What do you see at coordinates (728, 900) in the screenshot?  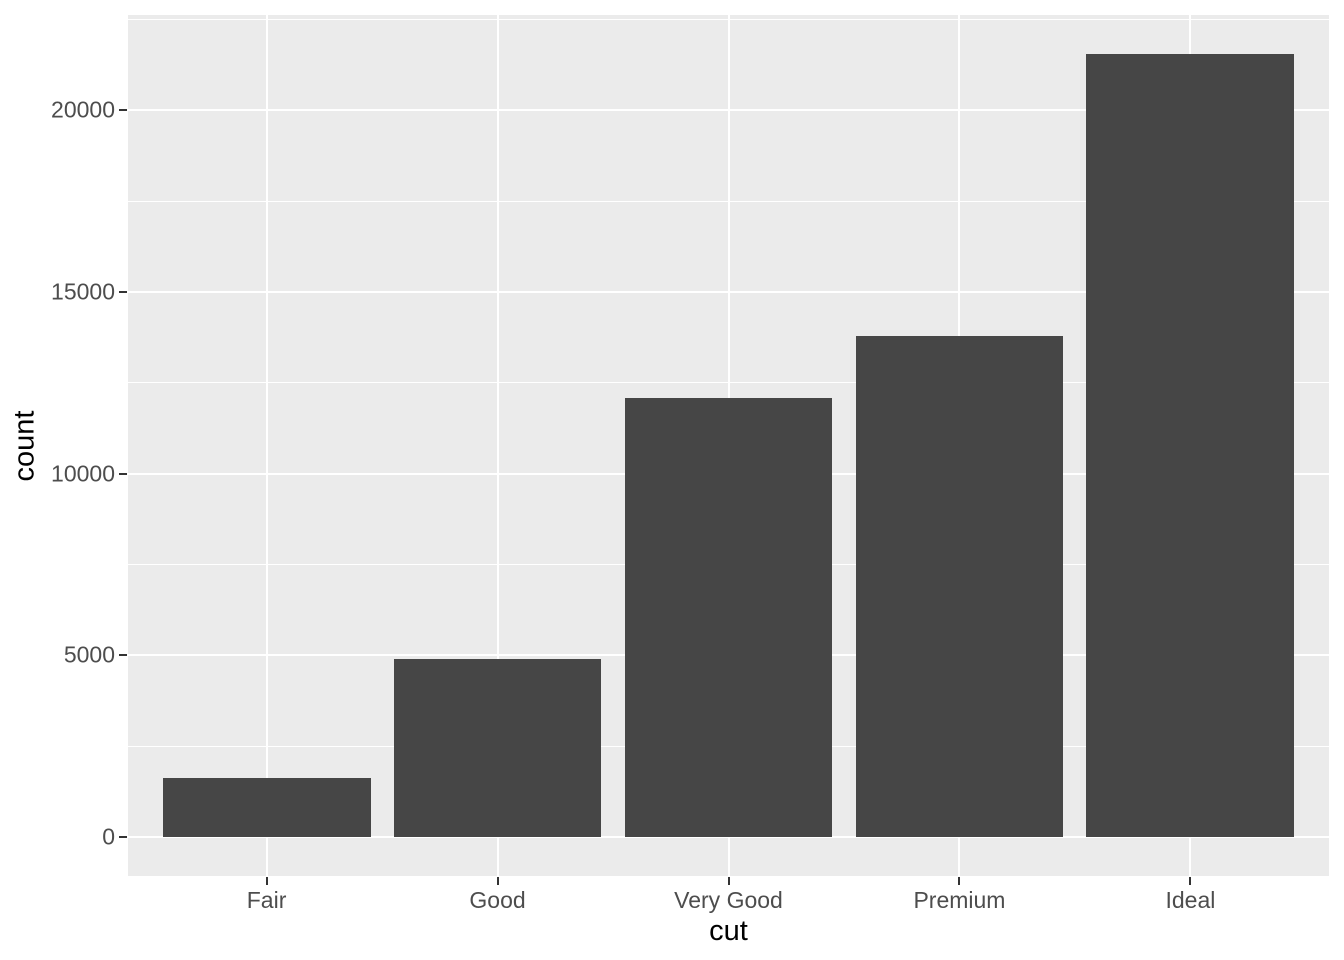 I see `x-tick-label-very-good: Very Good` at bounding box center [728, 900].